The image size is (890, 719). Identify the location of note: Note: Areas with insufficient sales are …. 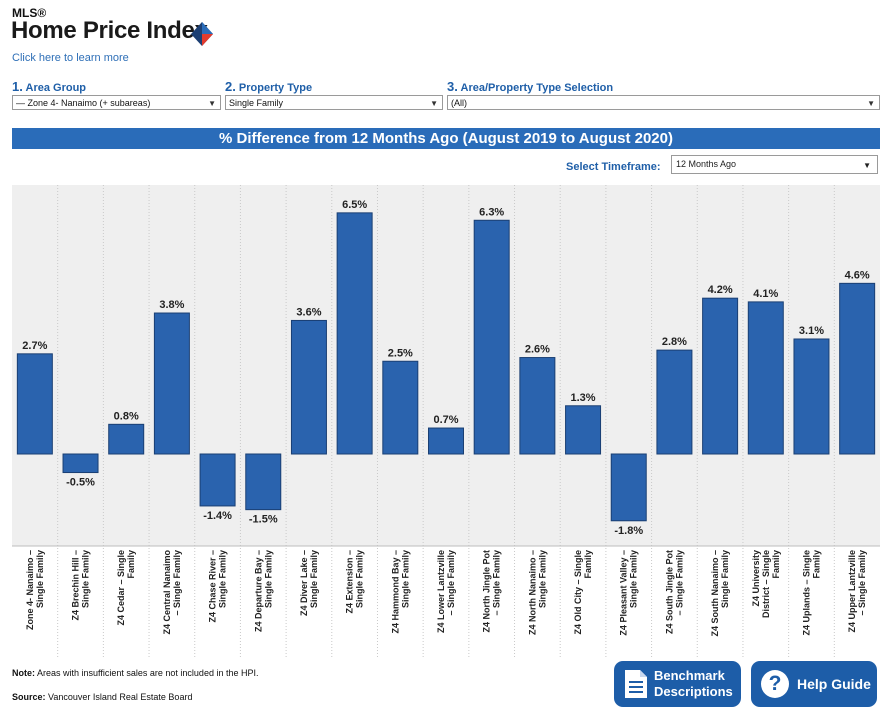
(135, 673).